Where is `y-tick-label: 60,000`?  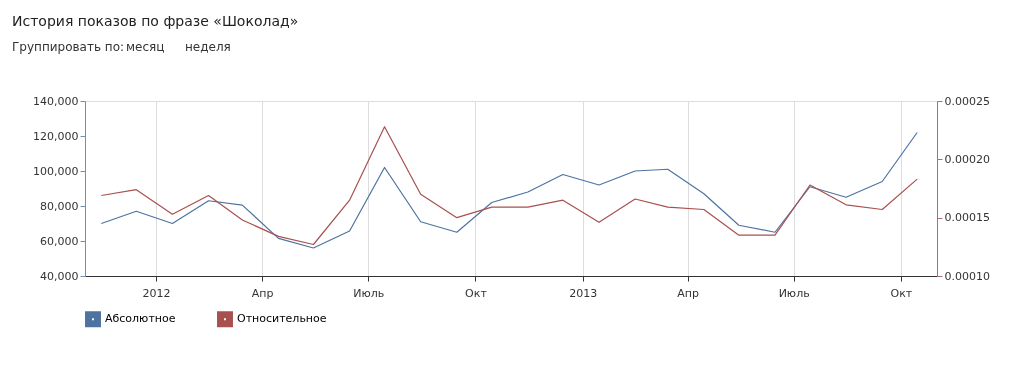
y-tick-label: 60,000 is located at coordinates (59, 241).